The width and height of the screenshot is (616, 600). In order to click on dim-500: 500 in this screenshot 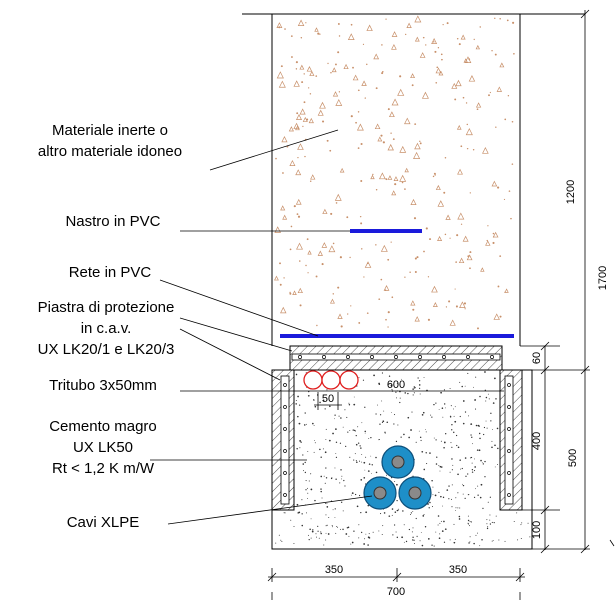, I will do `click(573, 458)`.